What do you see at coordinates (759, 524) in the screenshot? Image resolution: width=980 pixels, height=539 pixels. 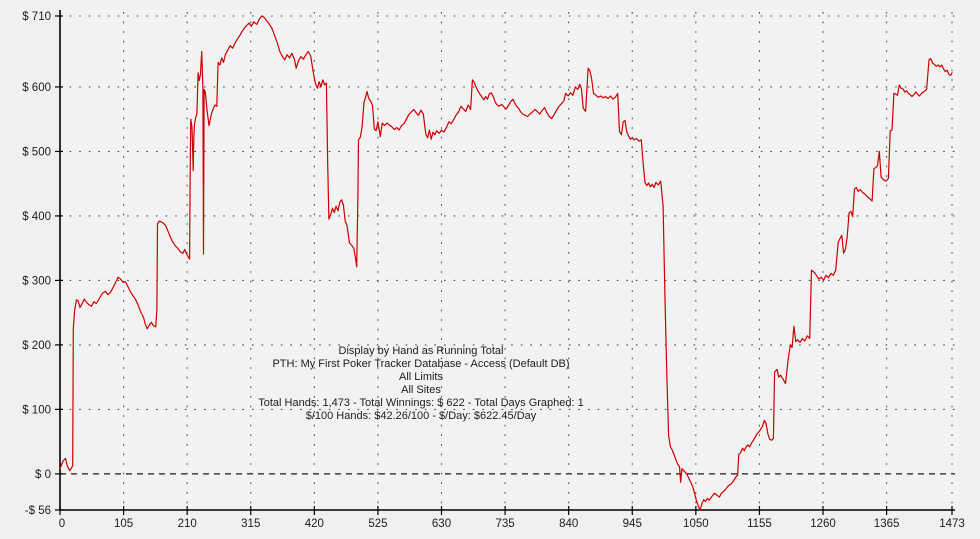 I see `x-axis-label: 1155` at bounding box center [759, 524].